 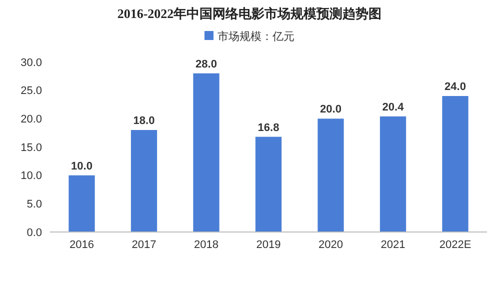 I want to click on data-label: 16.8, so click(x=269, y=128).